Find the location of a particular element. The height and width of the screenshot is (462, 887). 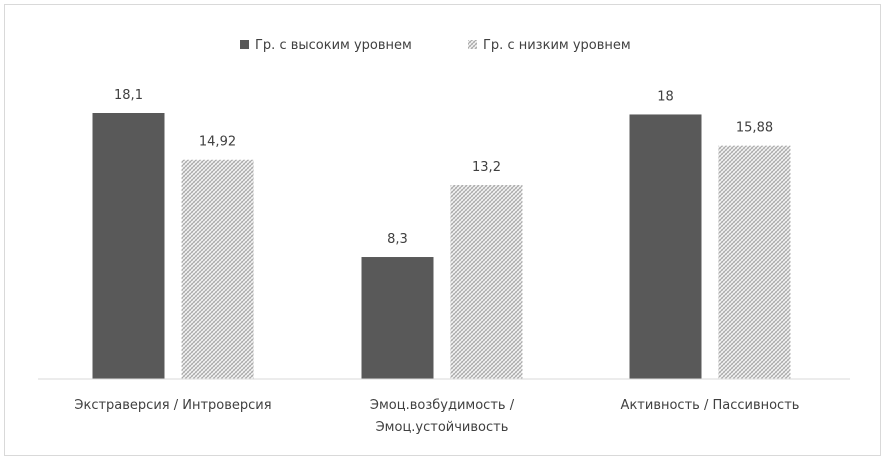

bar-s2-c3 is located at coordinates (754, 262).